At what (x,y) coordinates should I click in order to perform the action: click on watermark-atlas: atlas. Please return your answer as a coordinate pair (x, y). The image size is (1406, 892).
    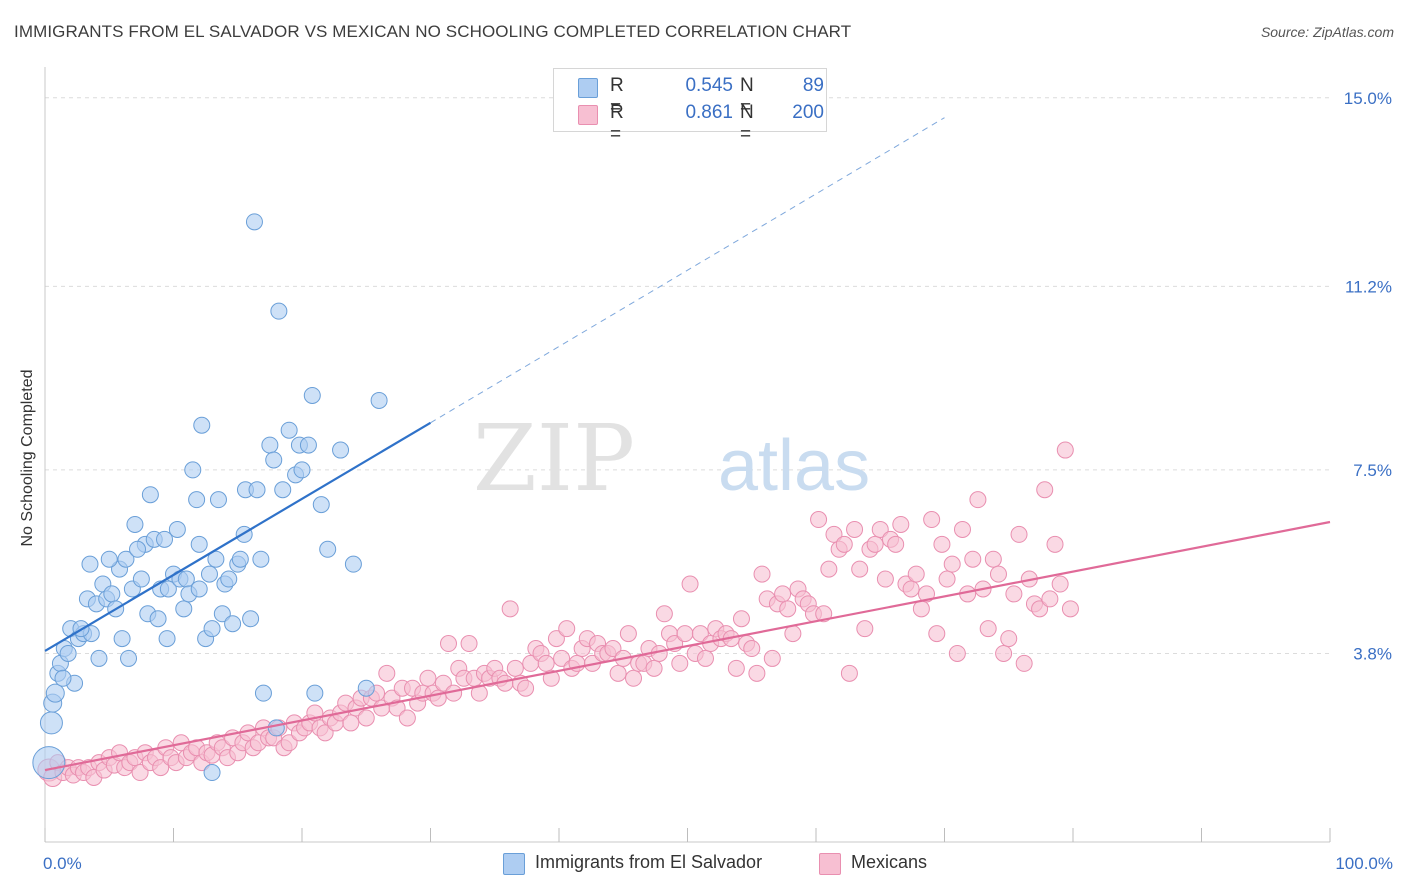
    Looking at the image, I should click on (794, 466).